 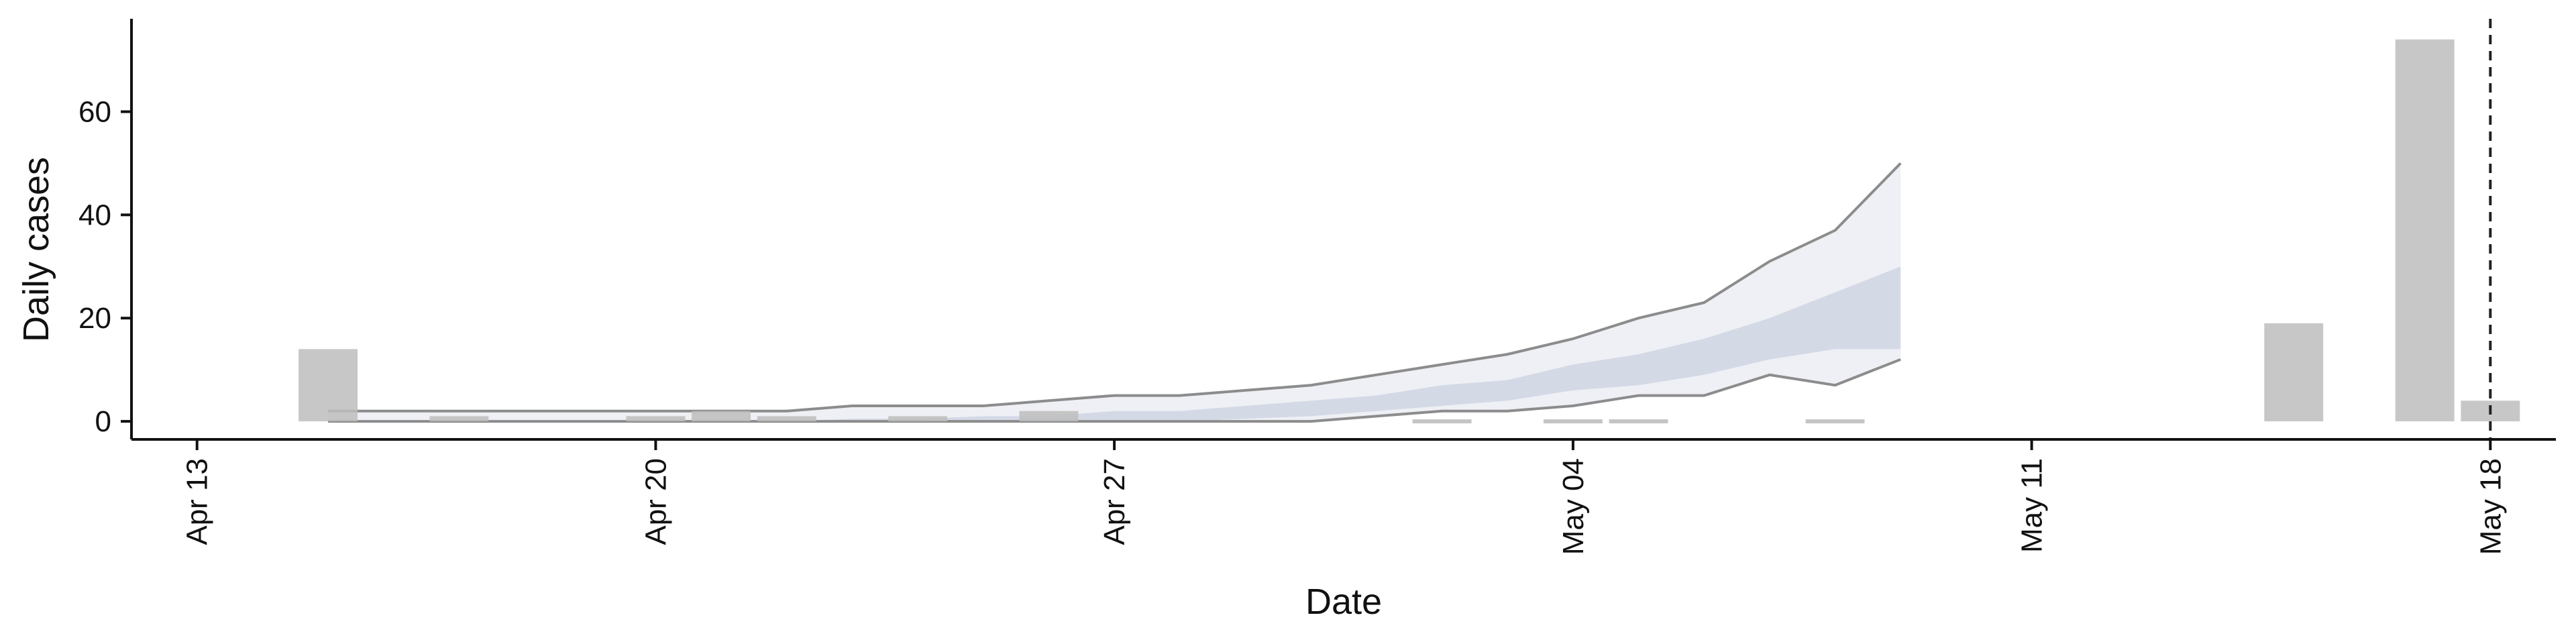 What do you see at coordinates (36, 249) in the screenshot?
I see `y-axis-title: Daily cases` at bounding box center [36, 249].